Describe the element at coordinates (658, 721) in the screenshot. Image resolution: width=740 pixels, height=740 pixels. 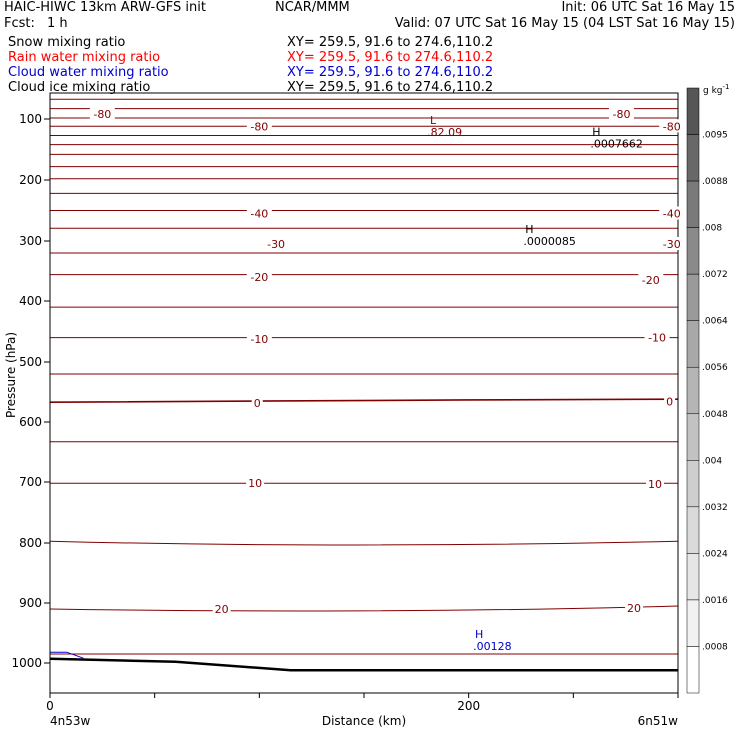
I see `x-right-endpoint: 6n51w` at that location.